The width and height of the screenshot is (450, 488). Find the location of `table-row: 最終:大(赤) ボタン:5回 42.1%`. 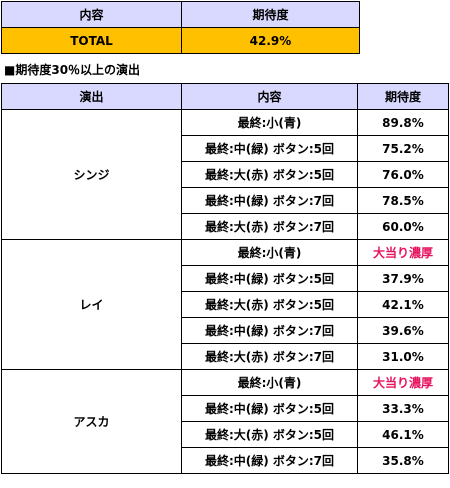

table-row: 最終:大(赤) ボタン:5回 42.1% is located at coordinates (225, 304).